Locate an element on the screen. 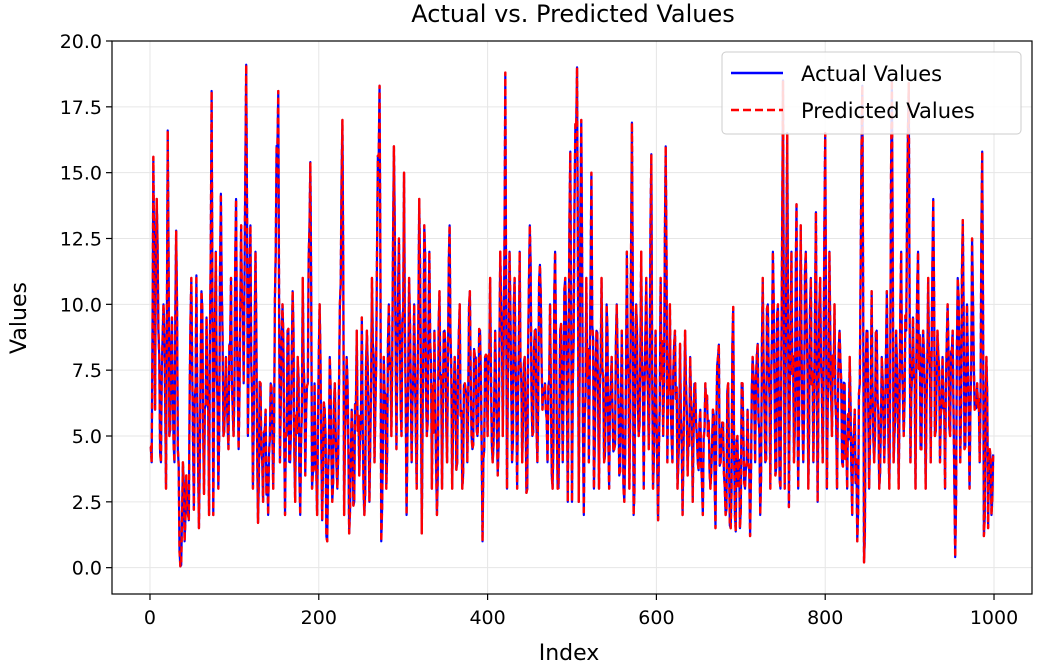 The height and width of the screenshot is (666, 1039). x-tick-label: 1000 is located at coordinates (994, 618).